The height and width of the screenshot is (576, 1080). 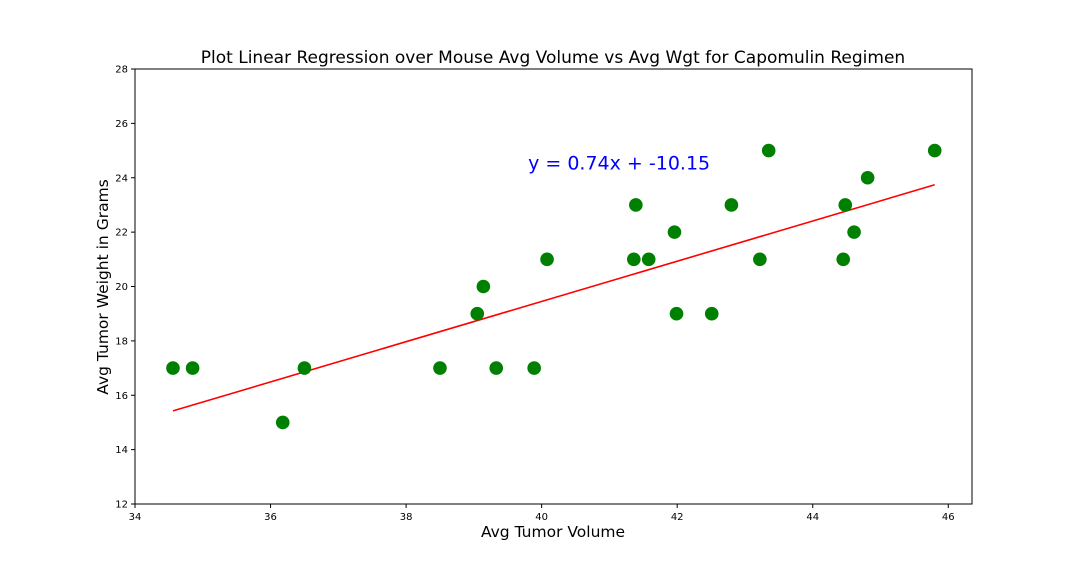 What do you see at coordinates (121, 341) in the screenshot?
I see `y-tick-label: 18` at bounding box center [121, 341].